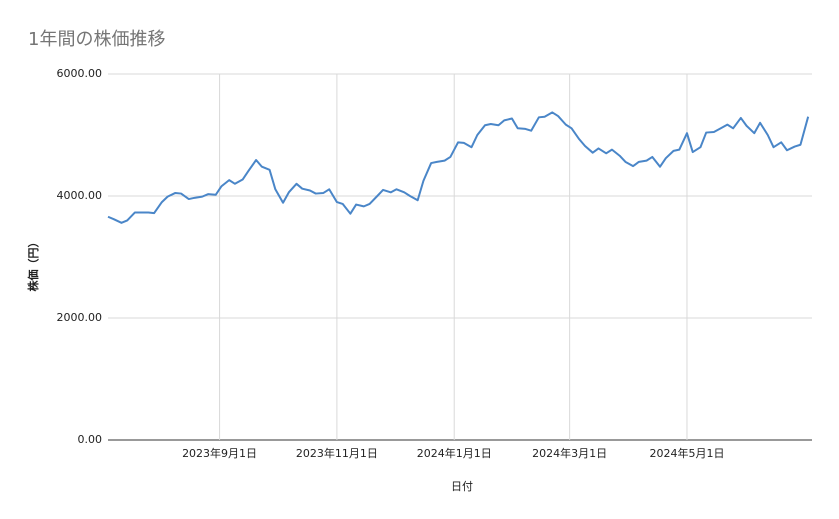 The width and height of the screenshot is (839, 519). I want to click on x-tick-label: 2024年5月1日, so click(686, 453).